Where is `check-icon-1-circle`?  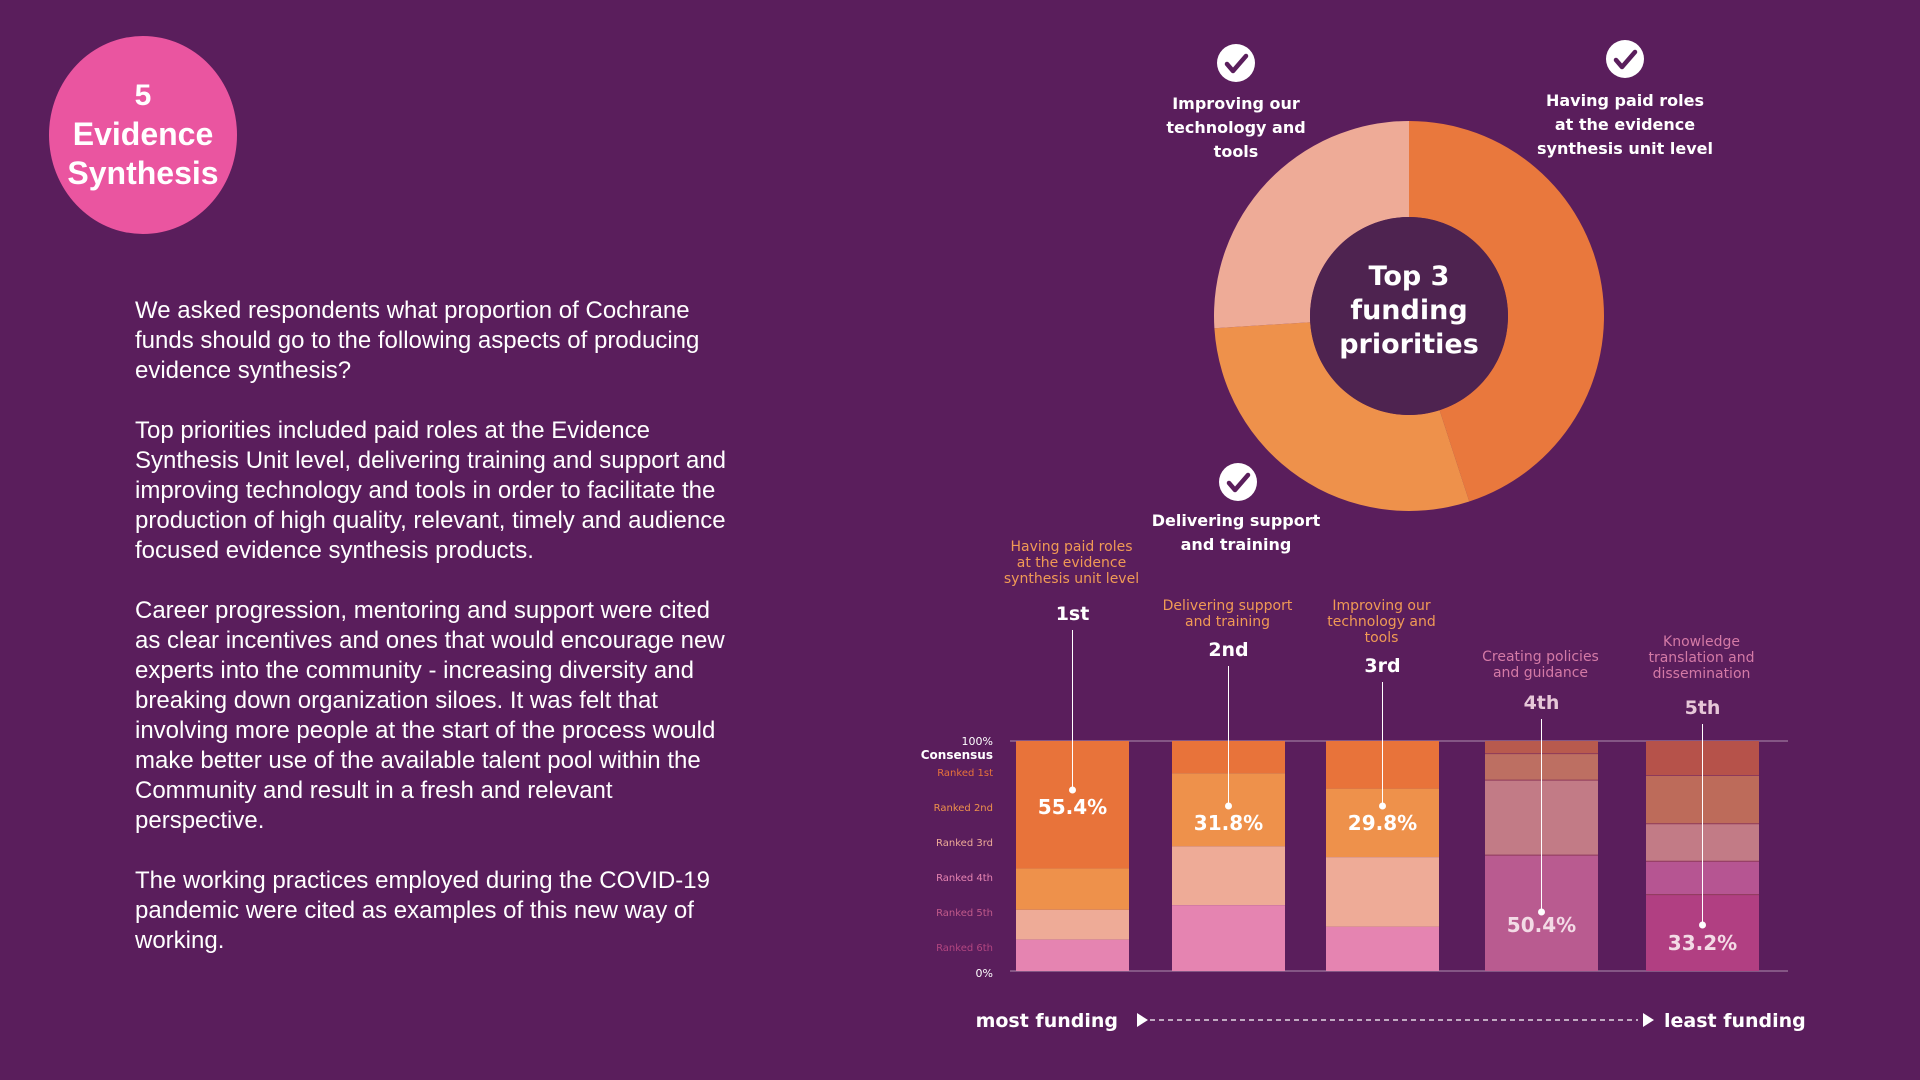
check-icon-1-circle is located at coordinates (1625, 59).